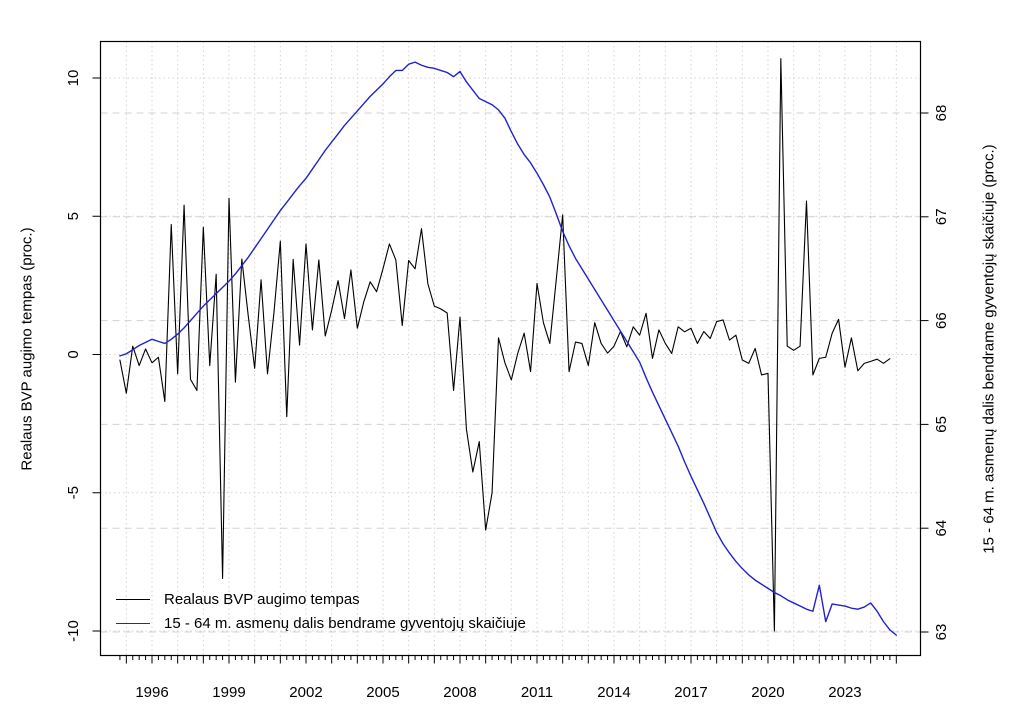 This screenshot has width=1024, height=717. Describe the element at coordinates (133, 623) in the screenshot. I see `population-line-sample-icon` at that location.